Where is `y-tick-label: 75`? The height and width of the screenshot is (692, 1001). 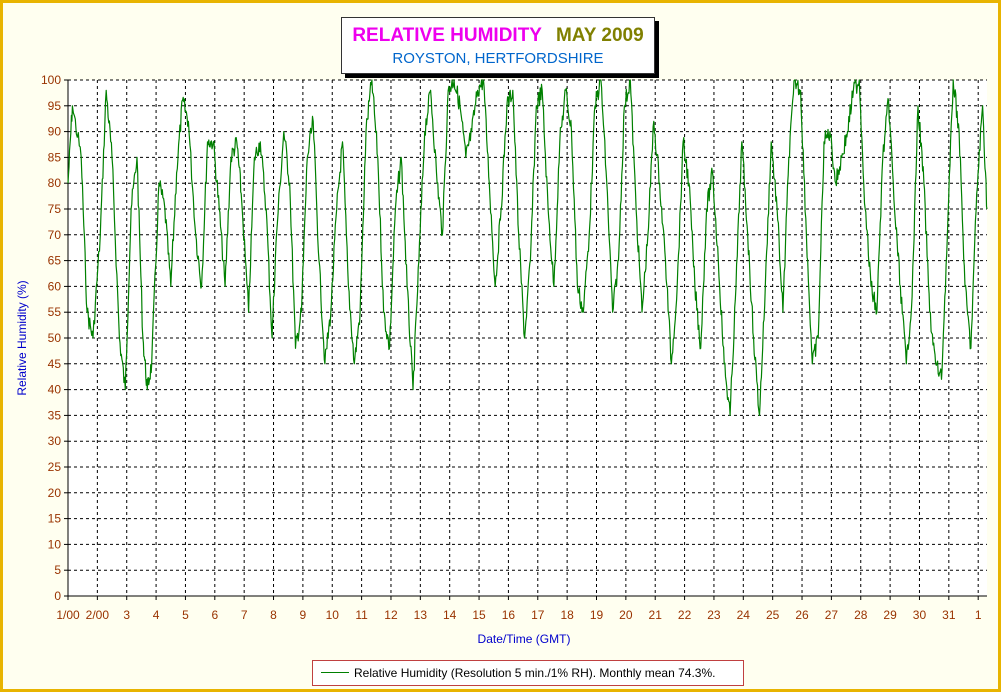
y-tick-label: 75 is located at coordinates (55, 209).